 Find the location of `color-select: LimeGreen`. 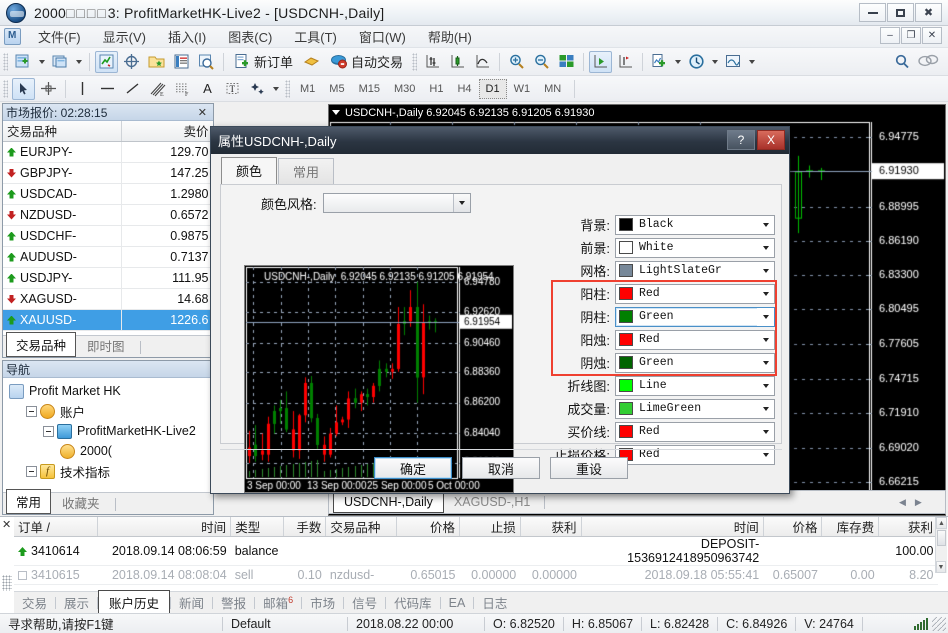

color-select: LimeGreen is located at coordinates (695, 408).